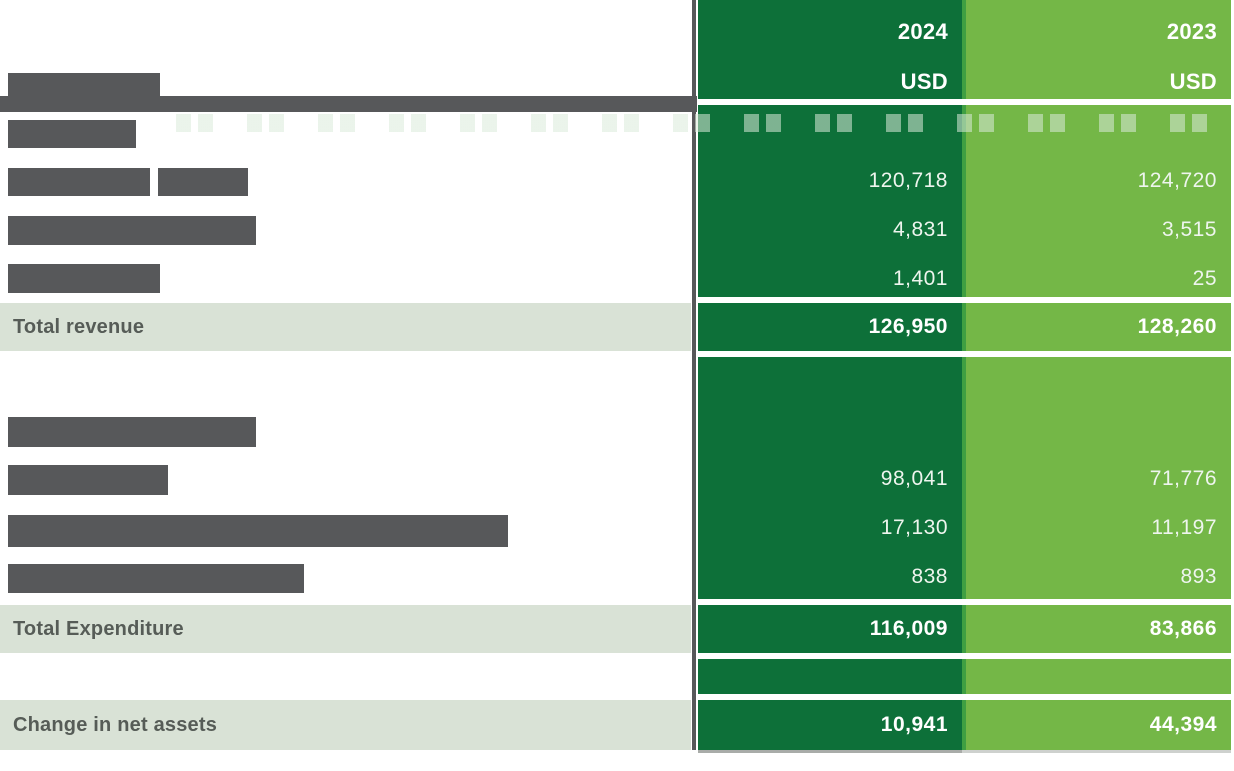 The height and width of the screenshot is (771, 1234). I want to click on cell-total-revenue-2024: 126,950, so click(908, 326).